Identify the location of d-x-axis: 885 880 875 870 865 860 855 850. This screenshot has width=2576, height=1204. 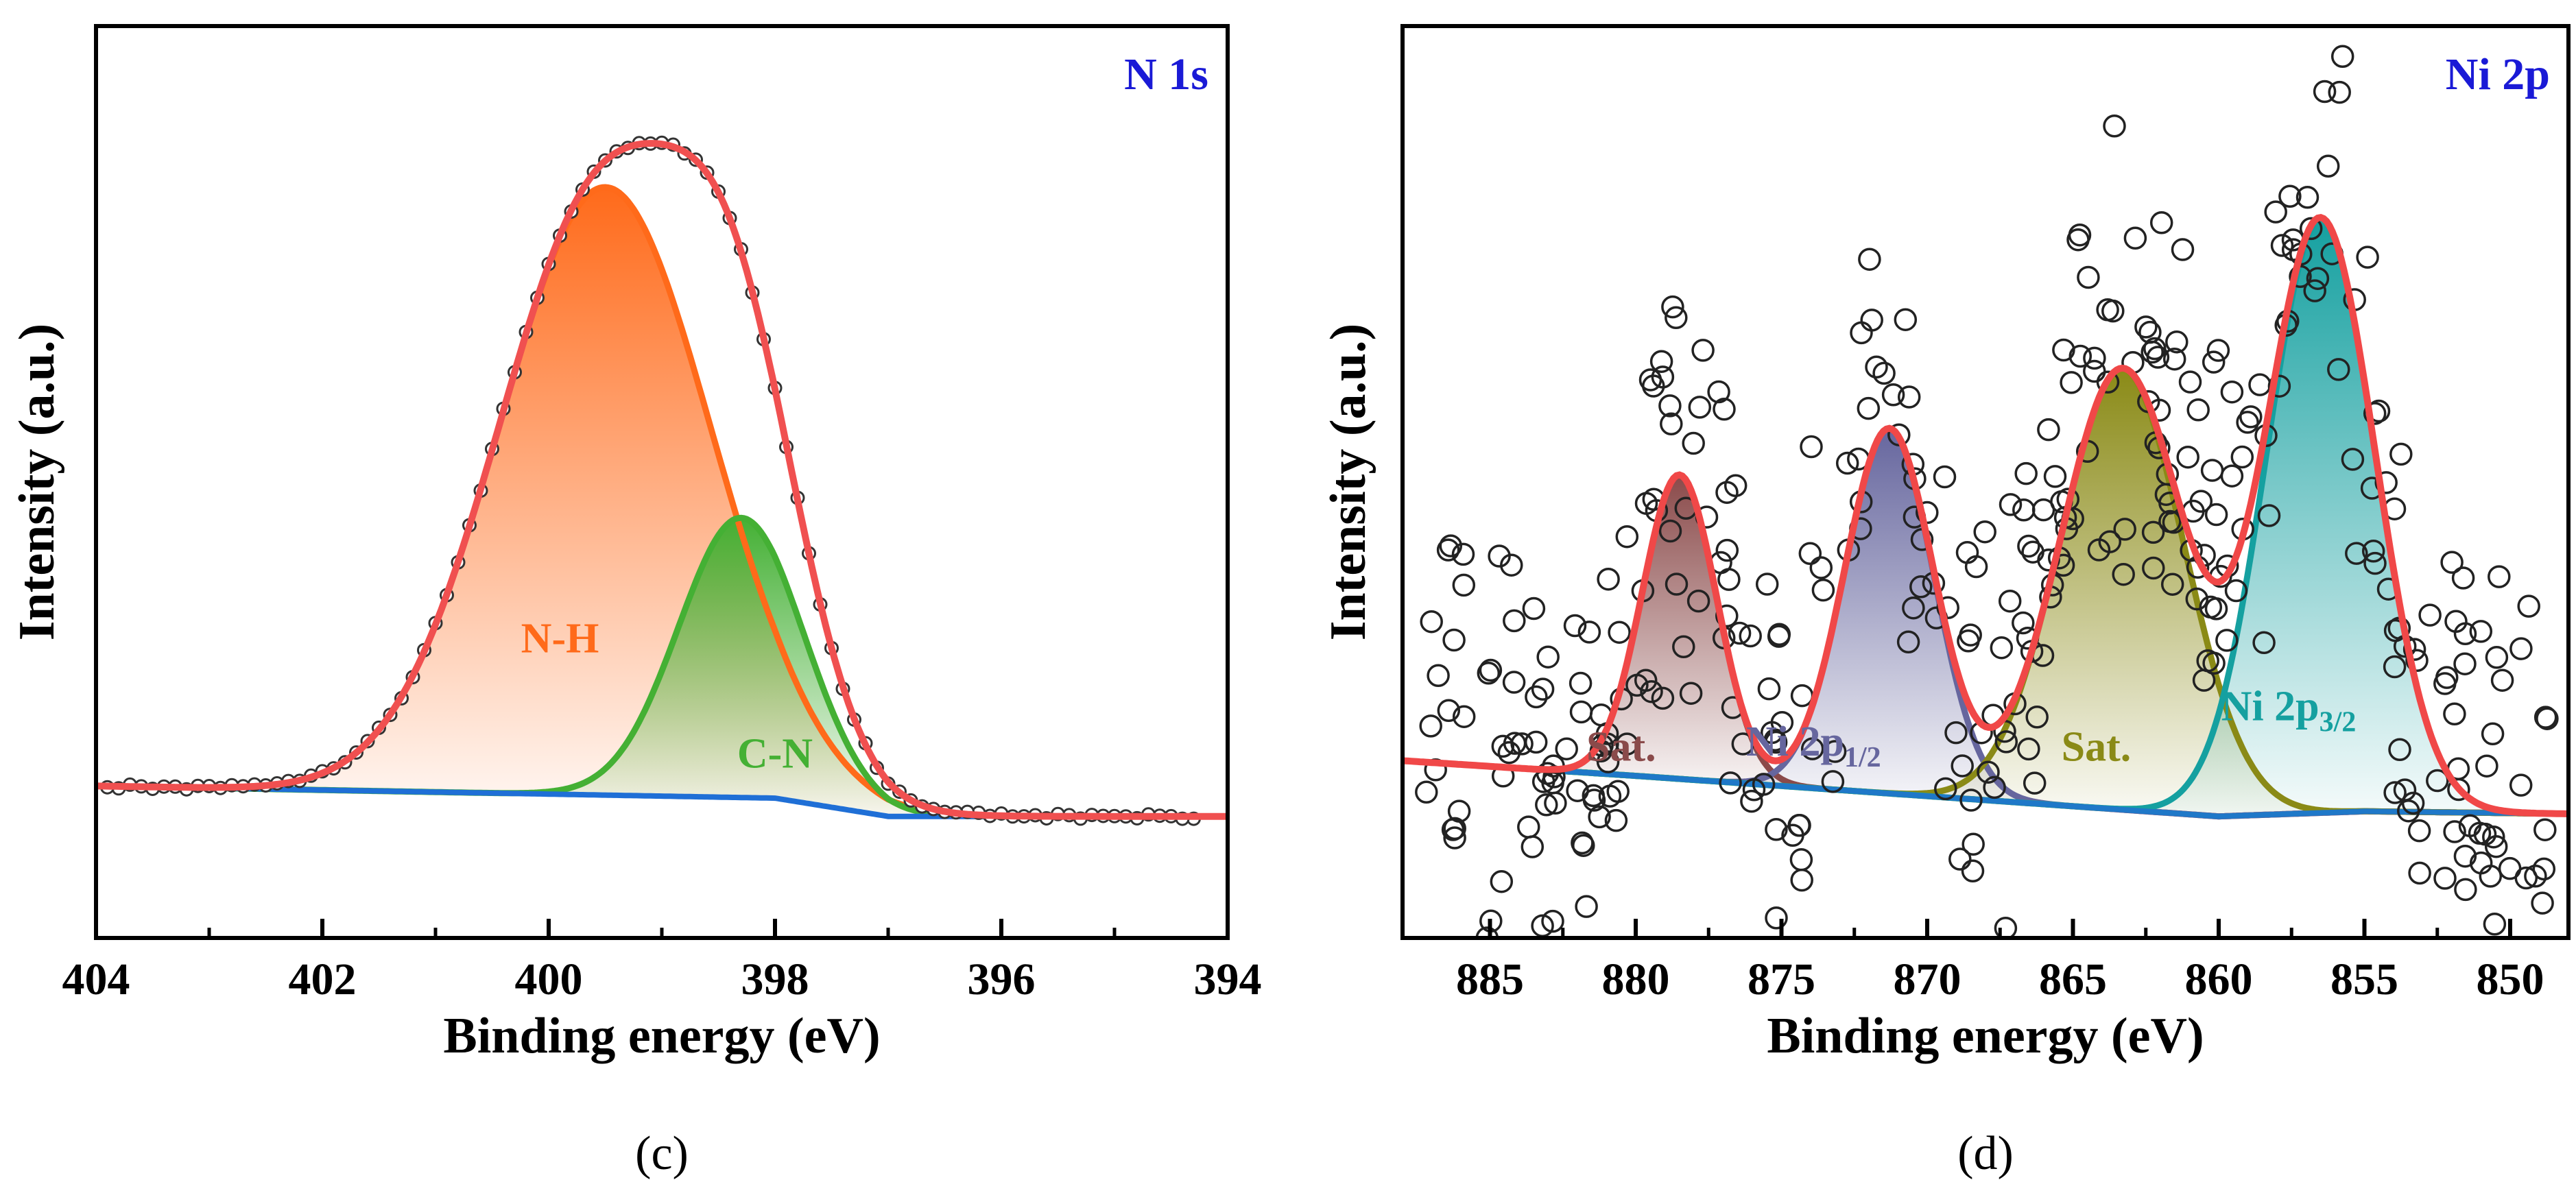
(2000, 961).